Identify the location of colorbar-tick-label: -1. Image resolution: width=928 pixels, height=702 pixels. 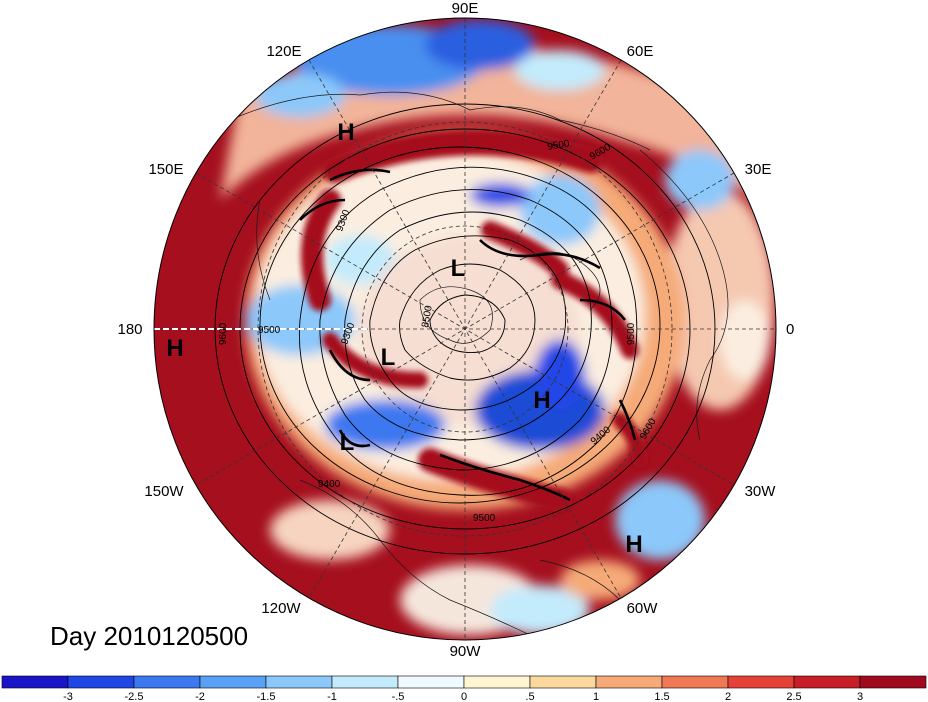
(332, 696).